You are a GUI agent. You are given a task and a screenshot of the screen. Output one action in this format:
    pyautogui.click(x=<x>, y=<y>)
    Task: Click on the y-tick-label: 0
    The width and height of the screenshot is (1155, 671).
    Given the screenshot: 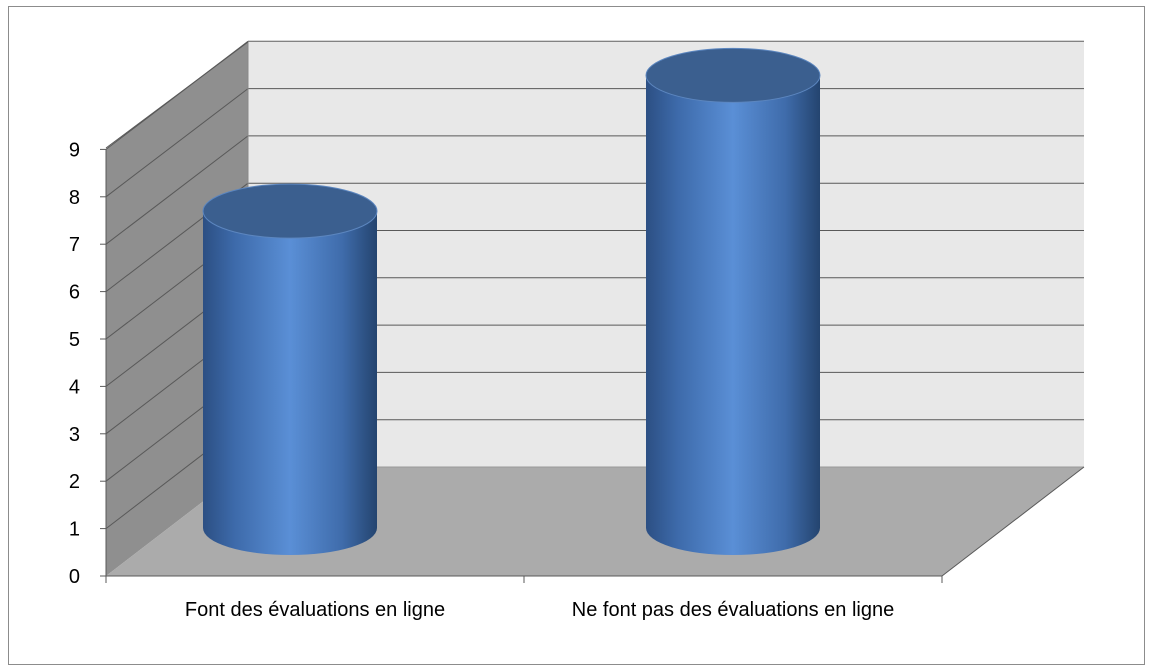 What is the action you would take?
    pyautogui.click(x=74, y=577)
    